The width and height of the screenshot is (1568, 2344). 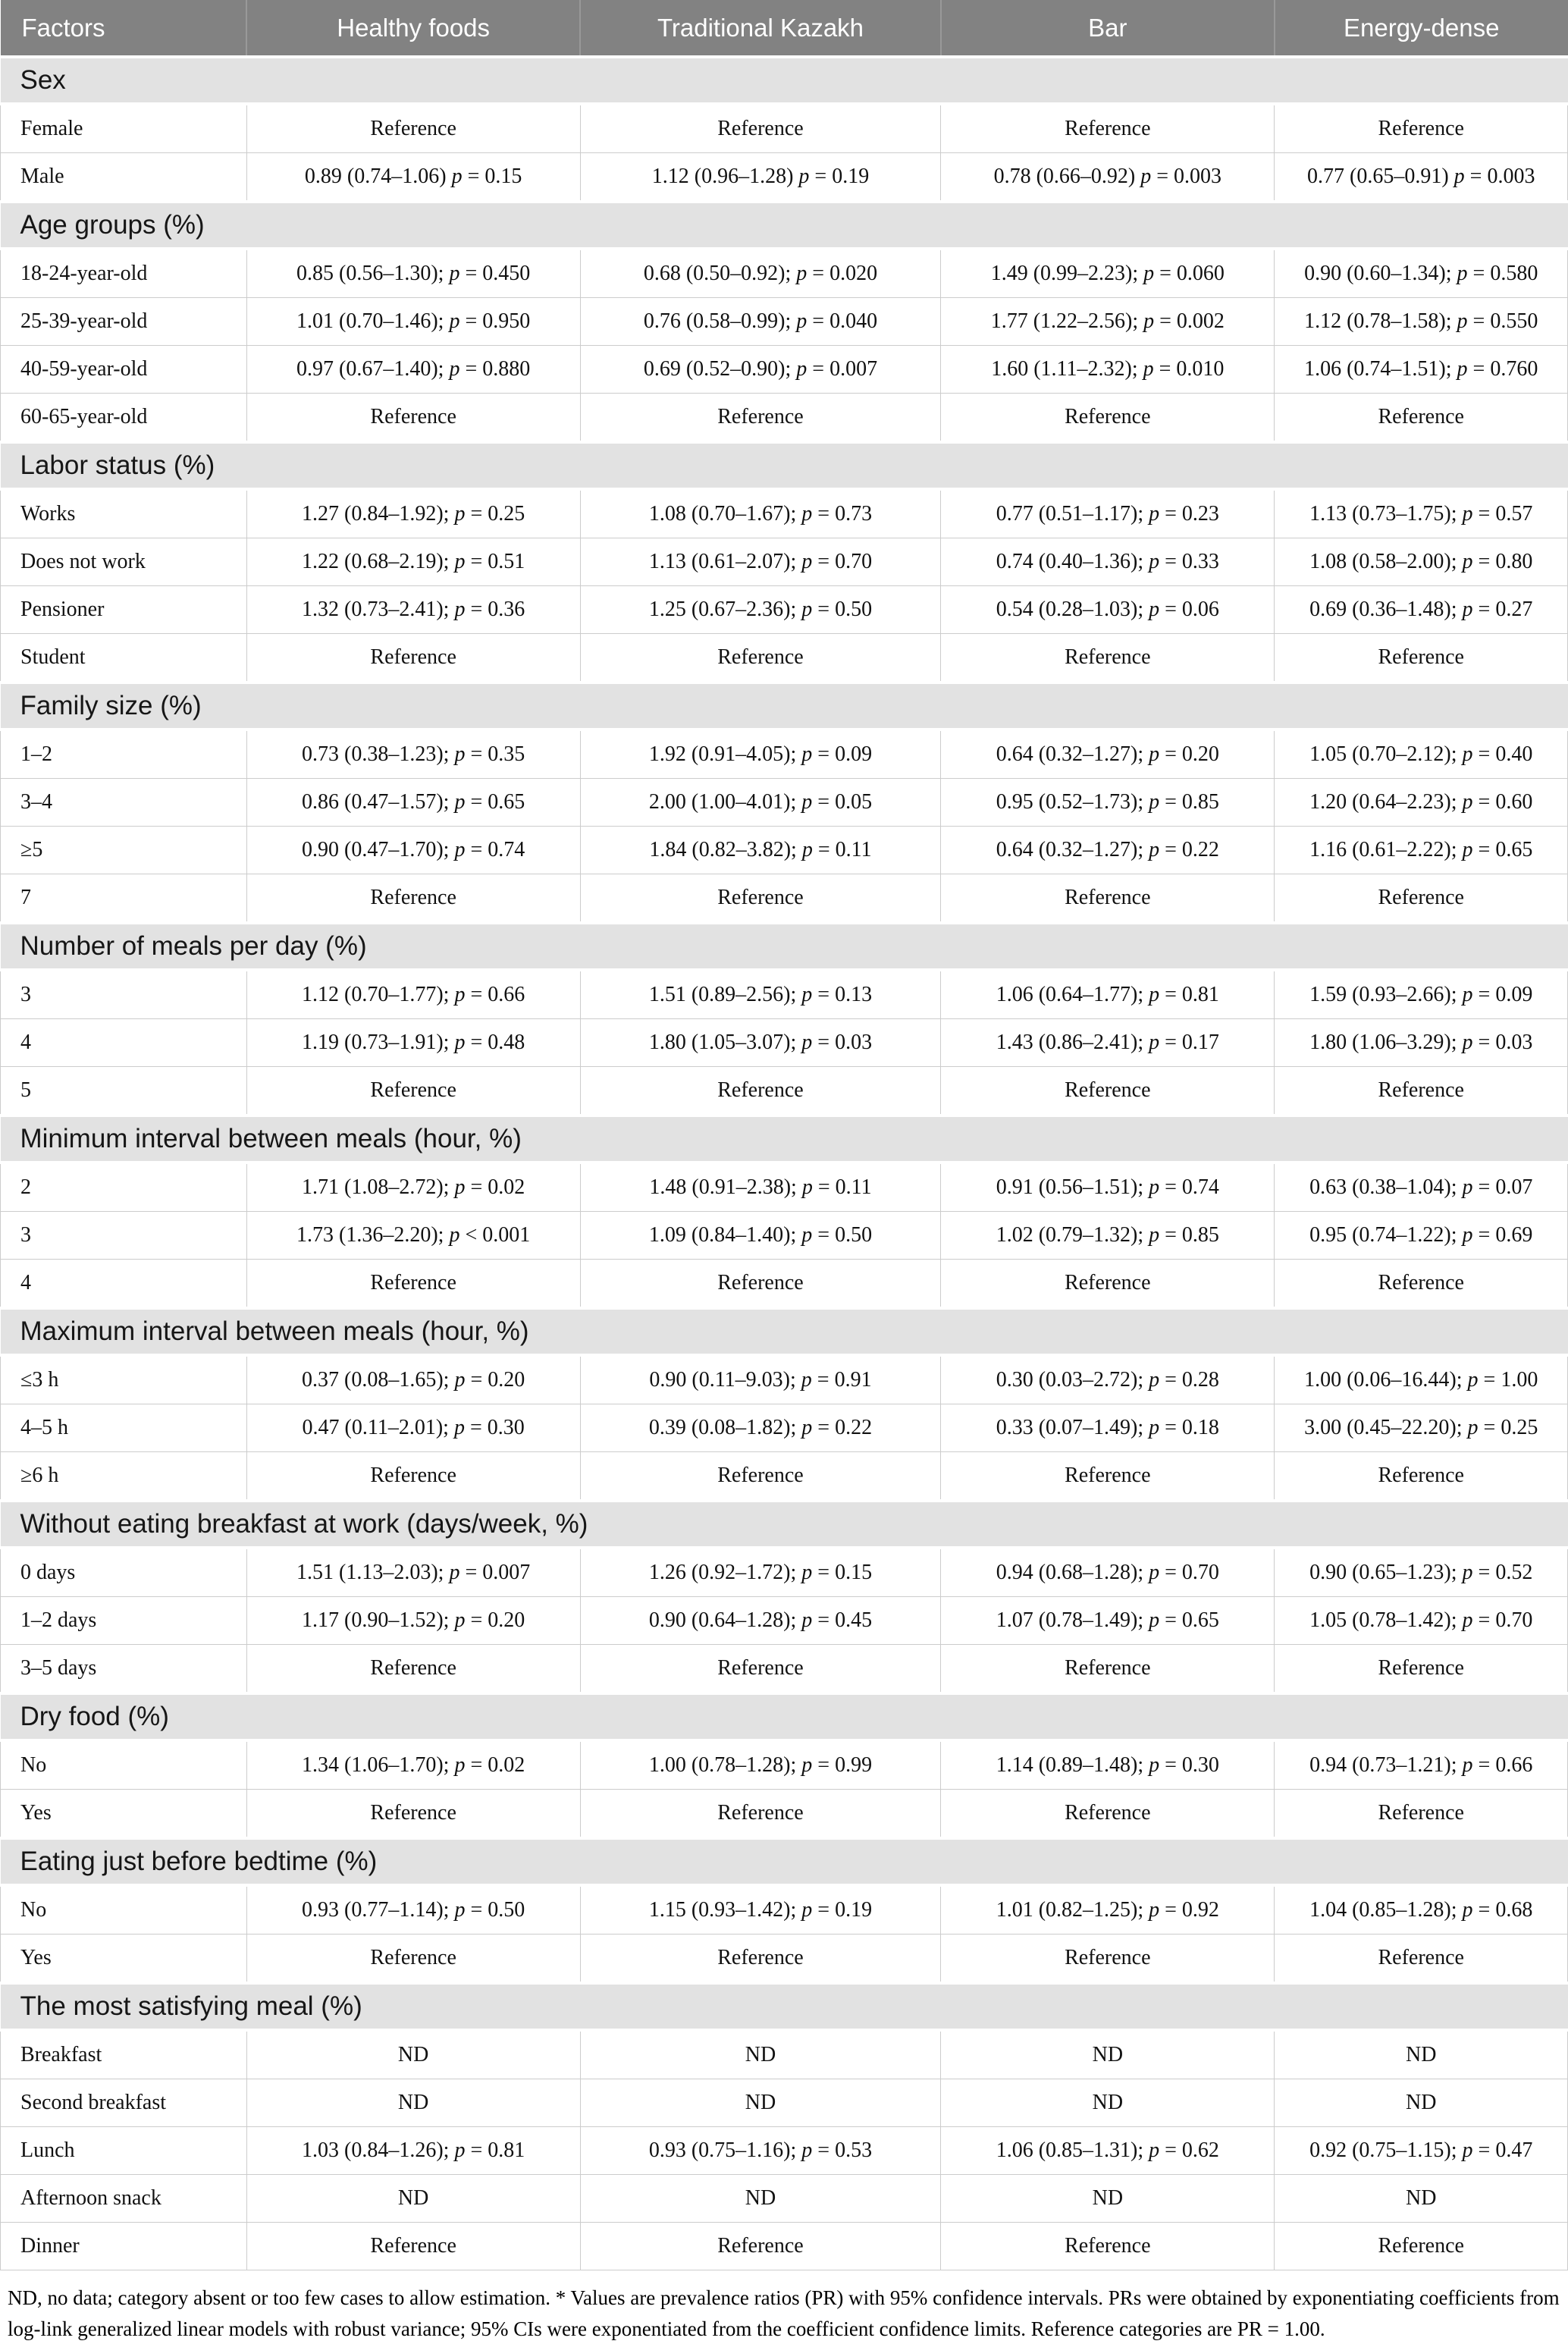 I want to click on value-cell: 1.08 (0.58–2.00); p = 0.80, so click(x=1421, y=562).